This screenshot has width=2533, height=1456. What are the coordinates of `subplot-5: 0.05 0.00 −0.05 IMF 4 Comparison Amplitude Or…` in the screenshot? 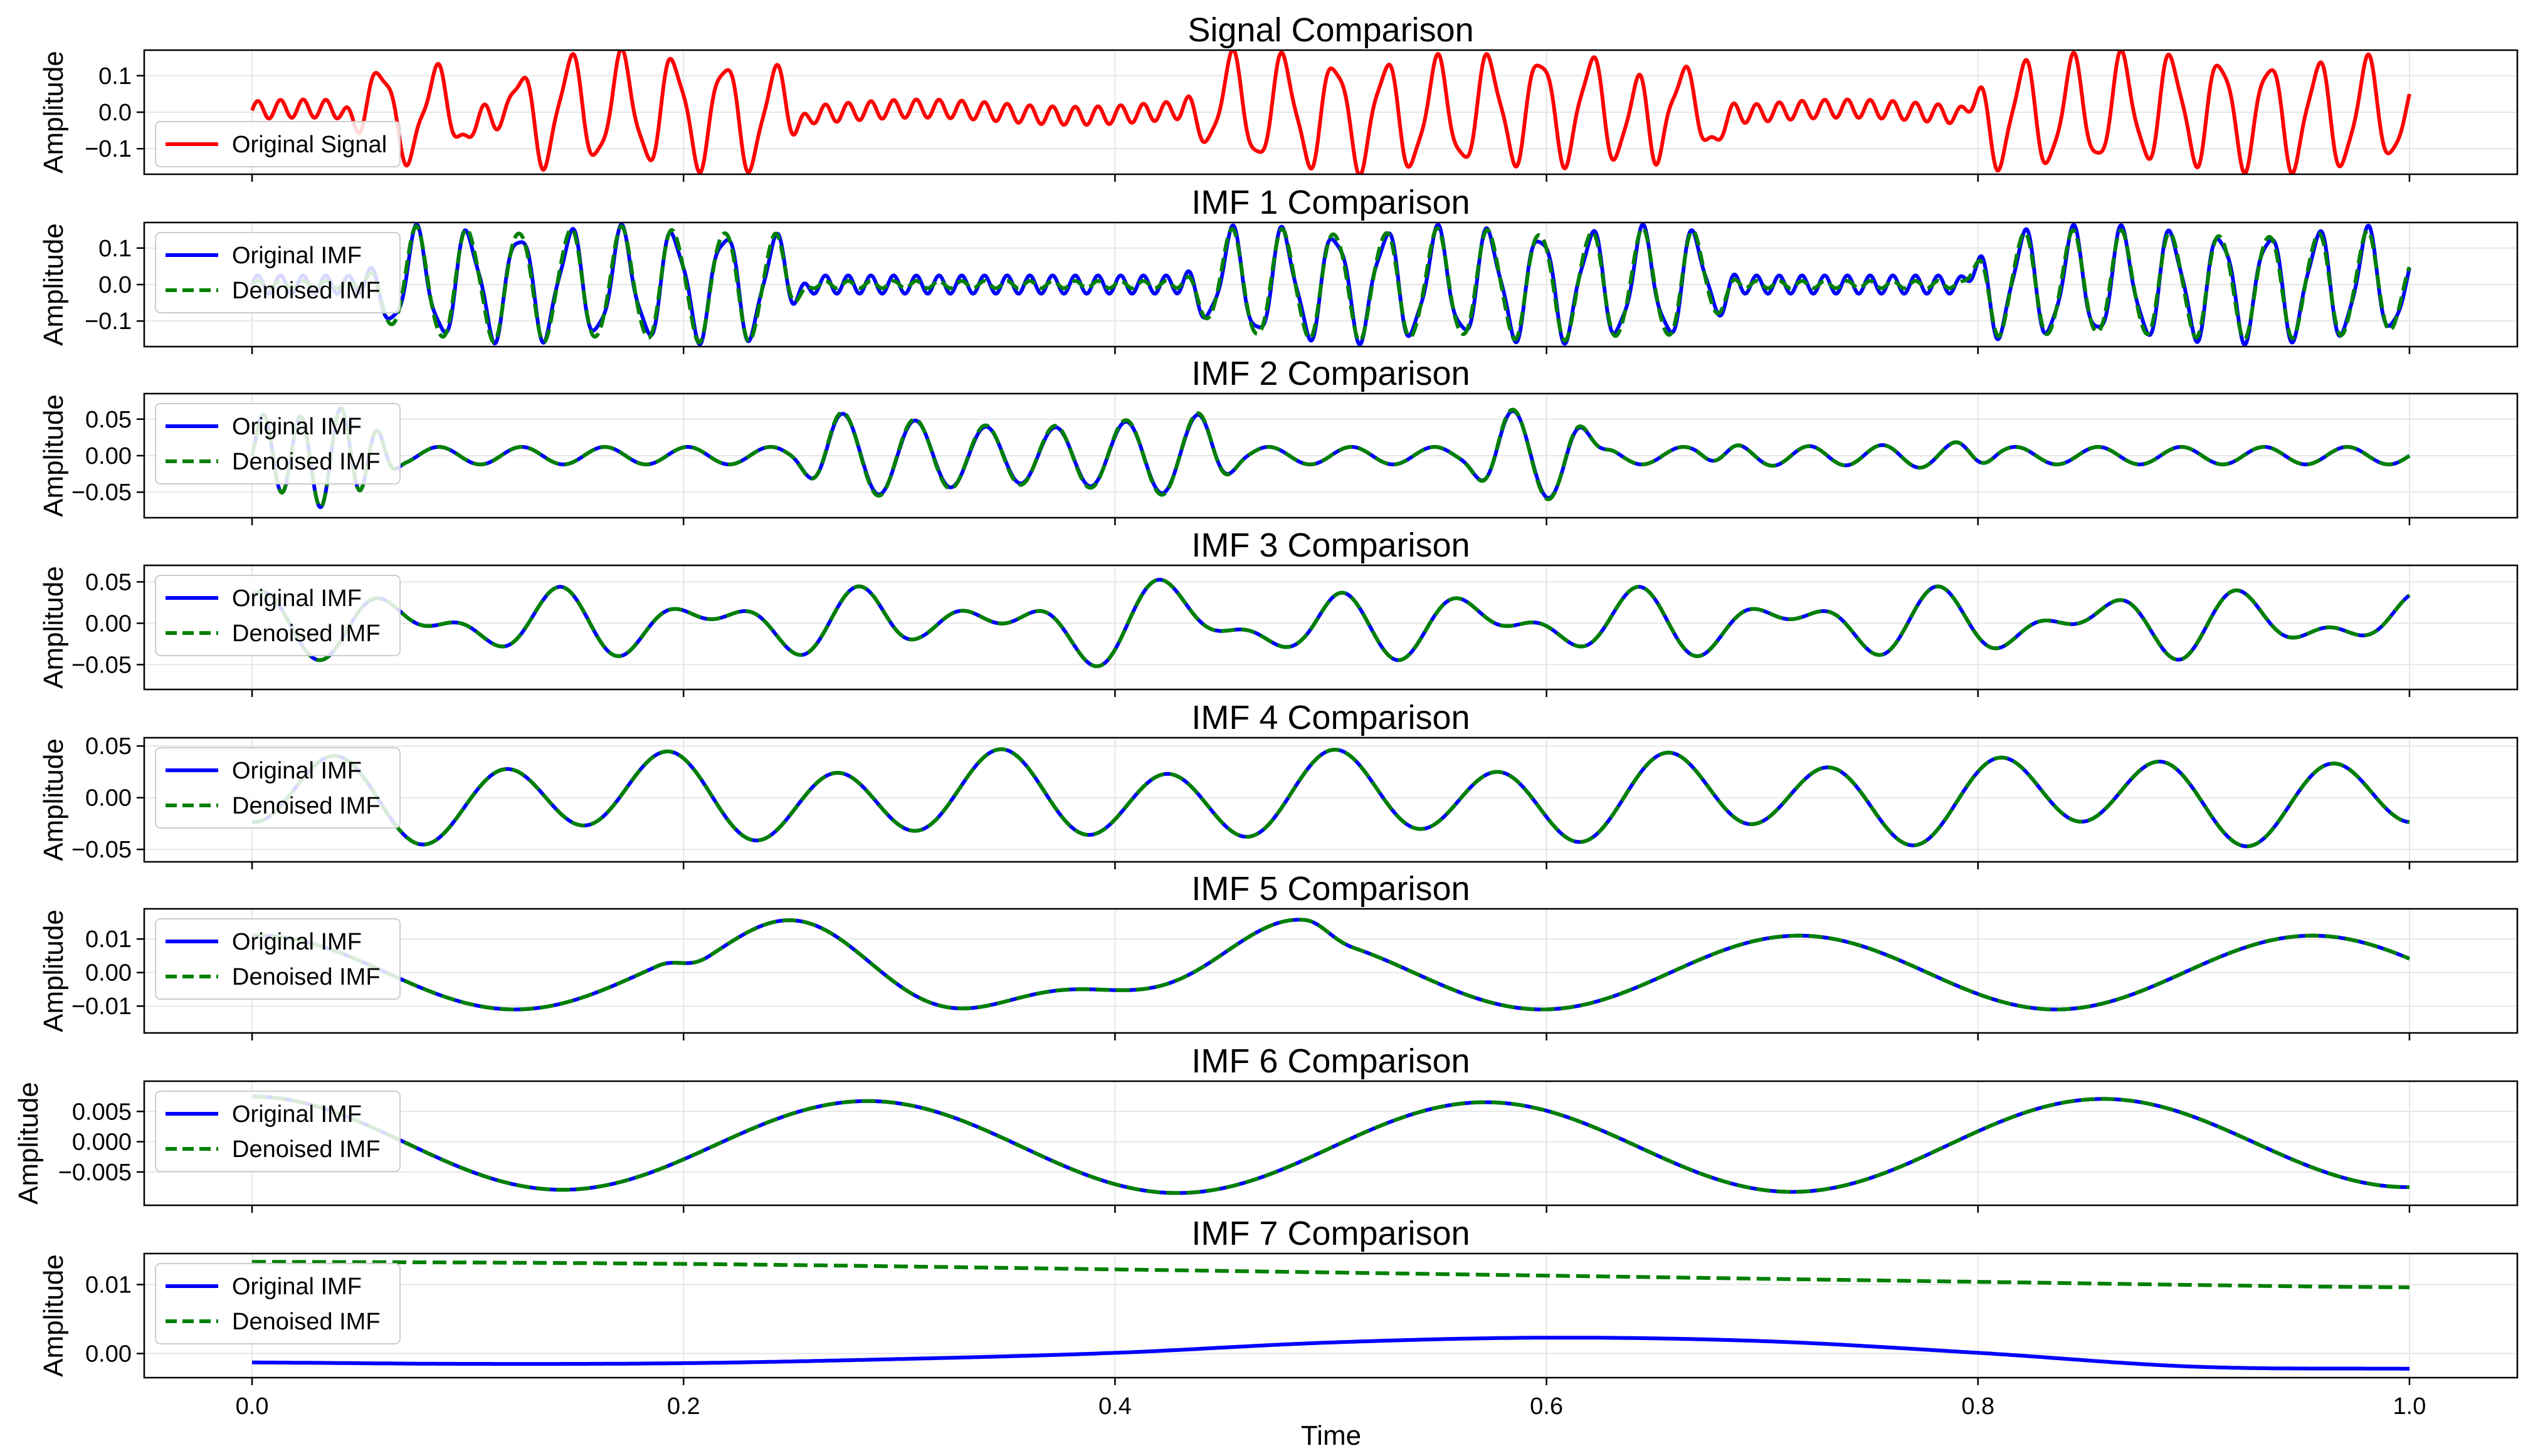 It's located at (1278, 784).